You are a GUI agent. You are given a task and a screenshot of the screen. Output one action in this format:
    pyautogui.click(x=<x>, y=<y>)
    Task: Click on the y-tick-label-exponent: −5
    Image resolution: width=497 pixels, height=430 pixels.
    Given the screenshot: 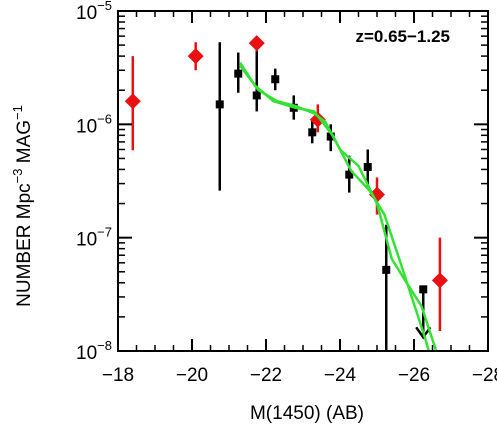 What is the action you would take?
    pyautogui.click(x=104, y=6)
    